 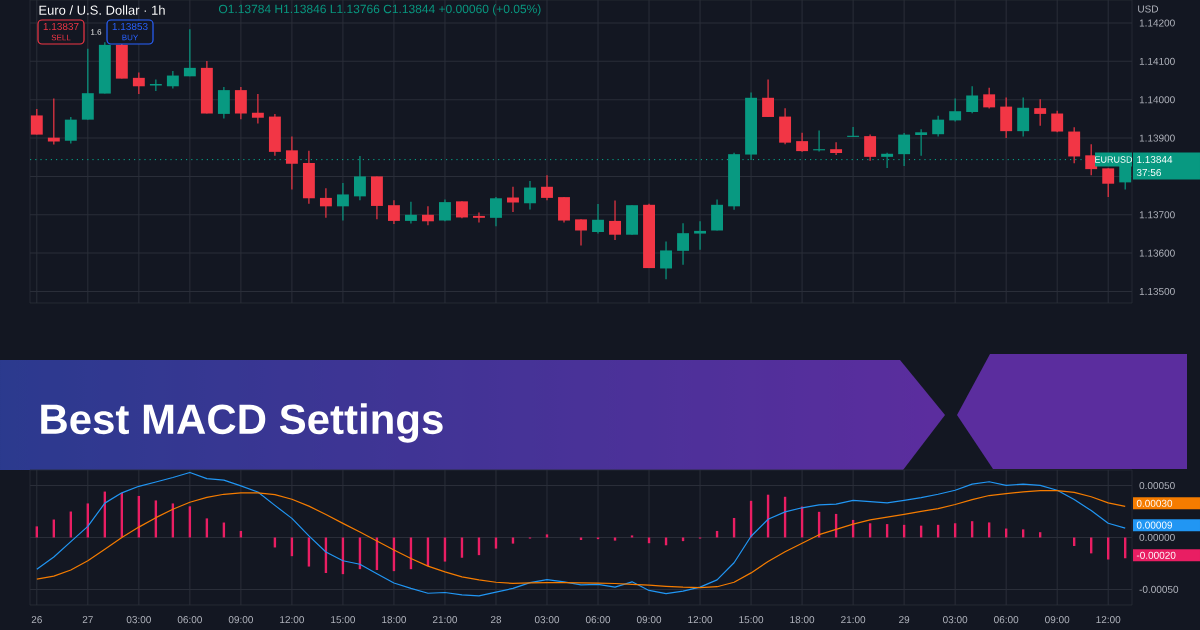 I want to click on x-tick-label: 29, so click(x=904, y=620).